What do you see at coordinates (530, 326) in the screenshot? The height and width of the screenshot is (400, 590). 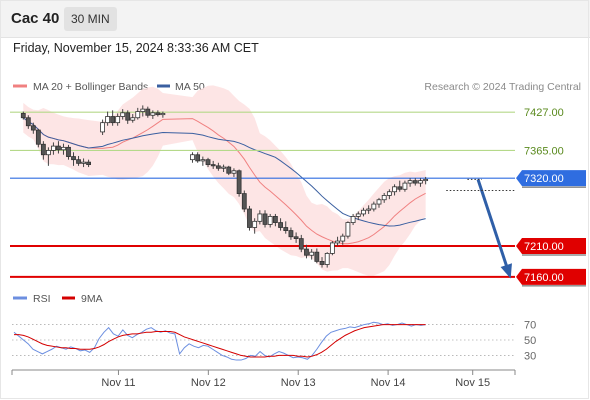 I see `rsi-tick-70: 70` at bounding box center [530, 326].